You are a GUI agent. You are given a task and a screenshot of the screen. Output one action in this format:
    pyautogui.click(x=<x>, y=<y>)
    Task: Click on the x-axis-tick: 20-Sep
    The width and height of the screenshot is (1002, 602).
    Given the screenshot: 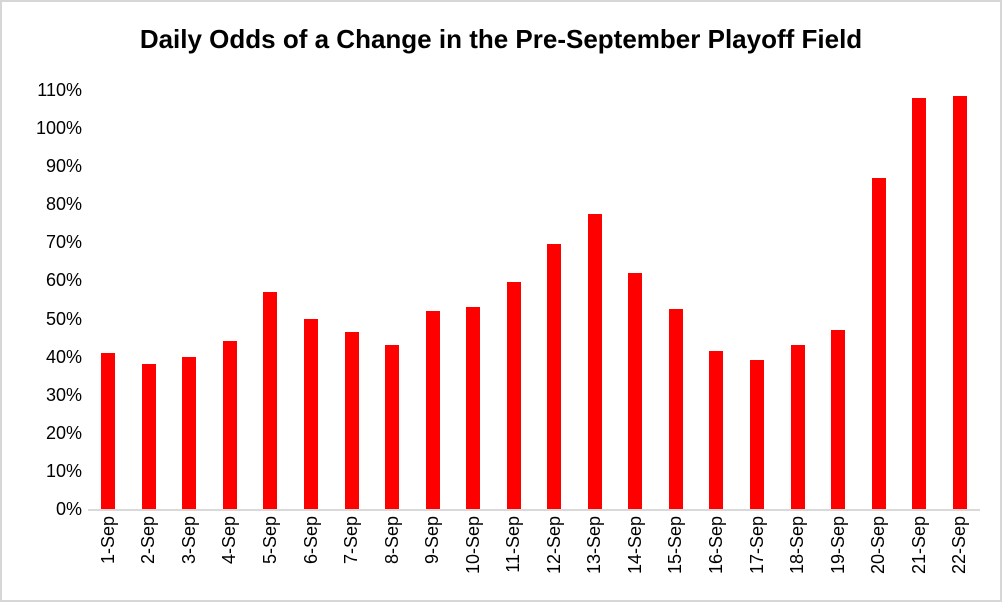 What is the action you would take?
    pyautogui.click(x=878, y=558)
    